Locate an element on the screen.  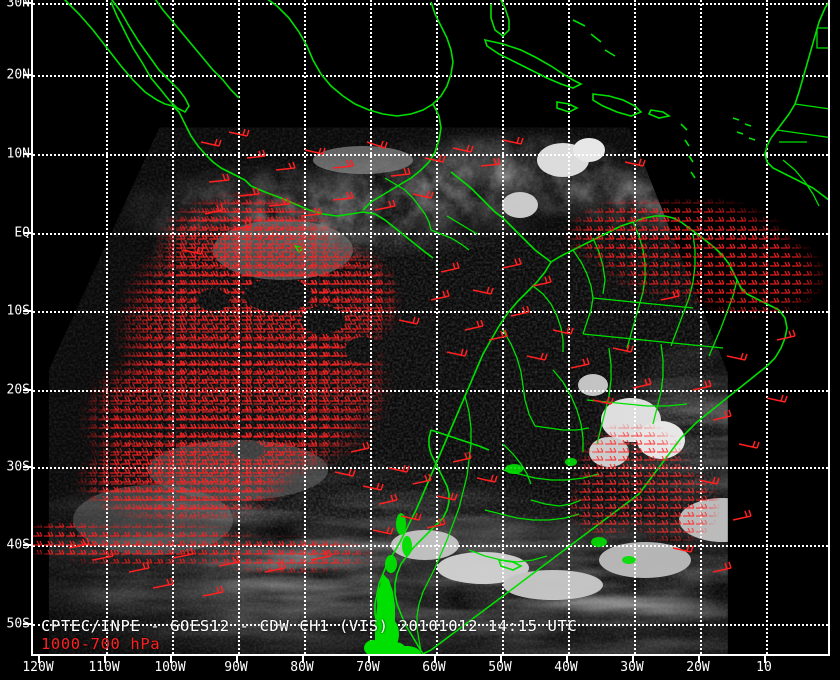
lat-tick-label-20S: 20S is located at coordinates (18, 390).